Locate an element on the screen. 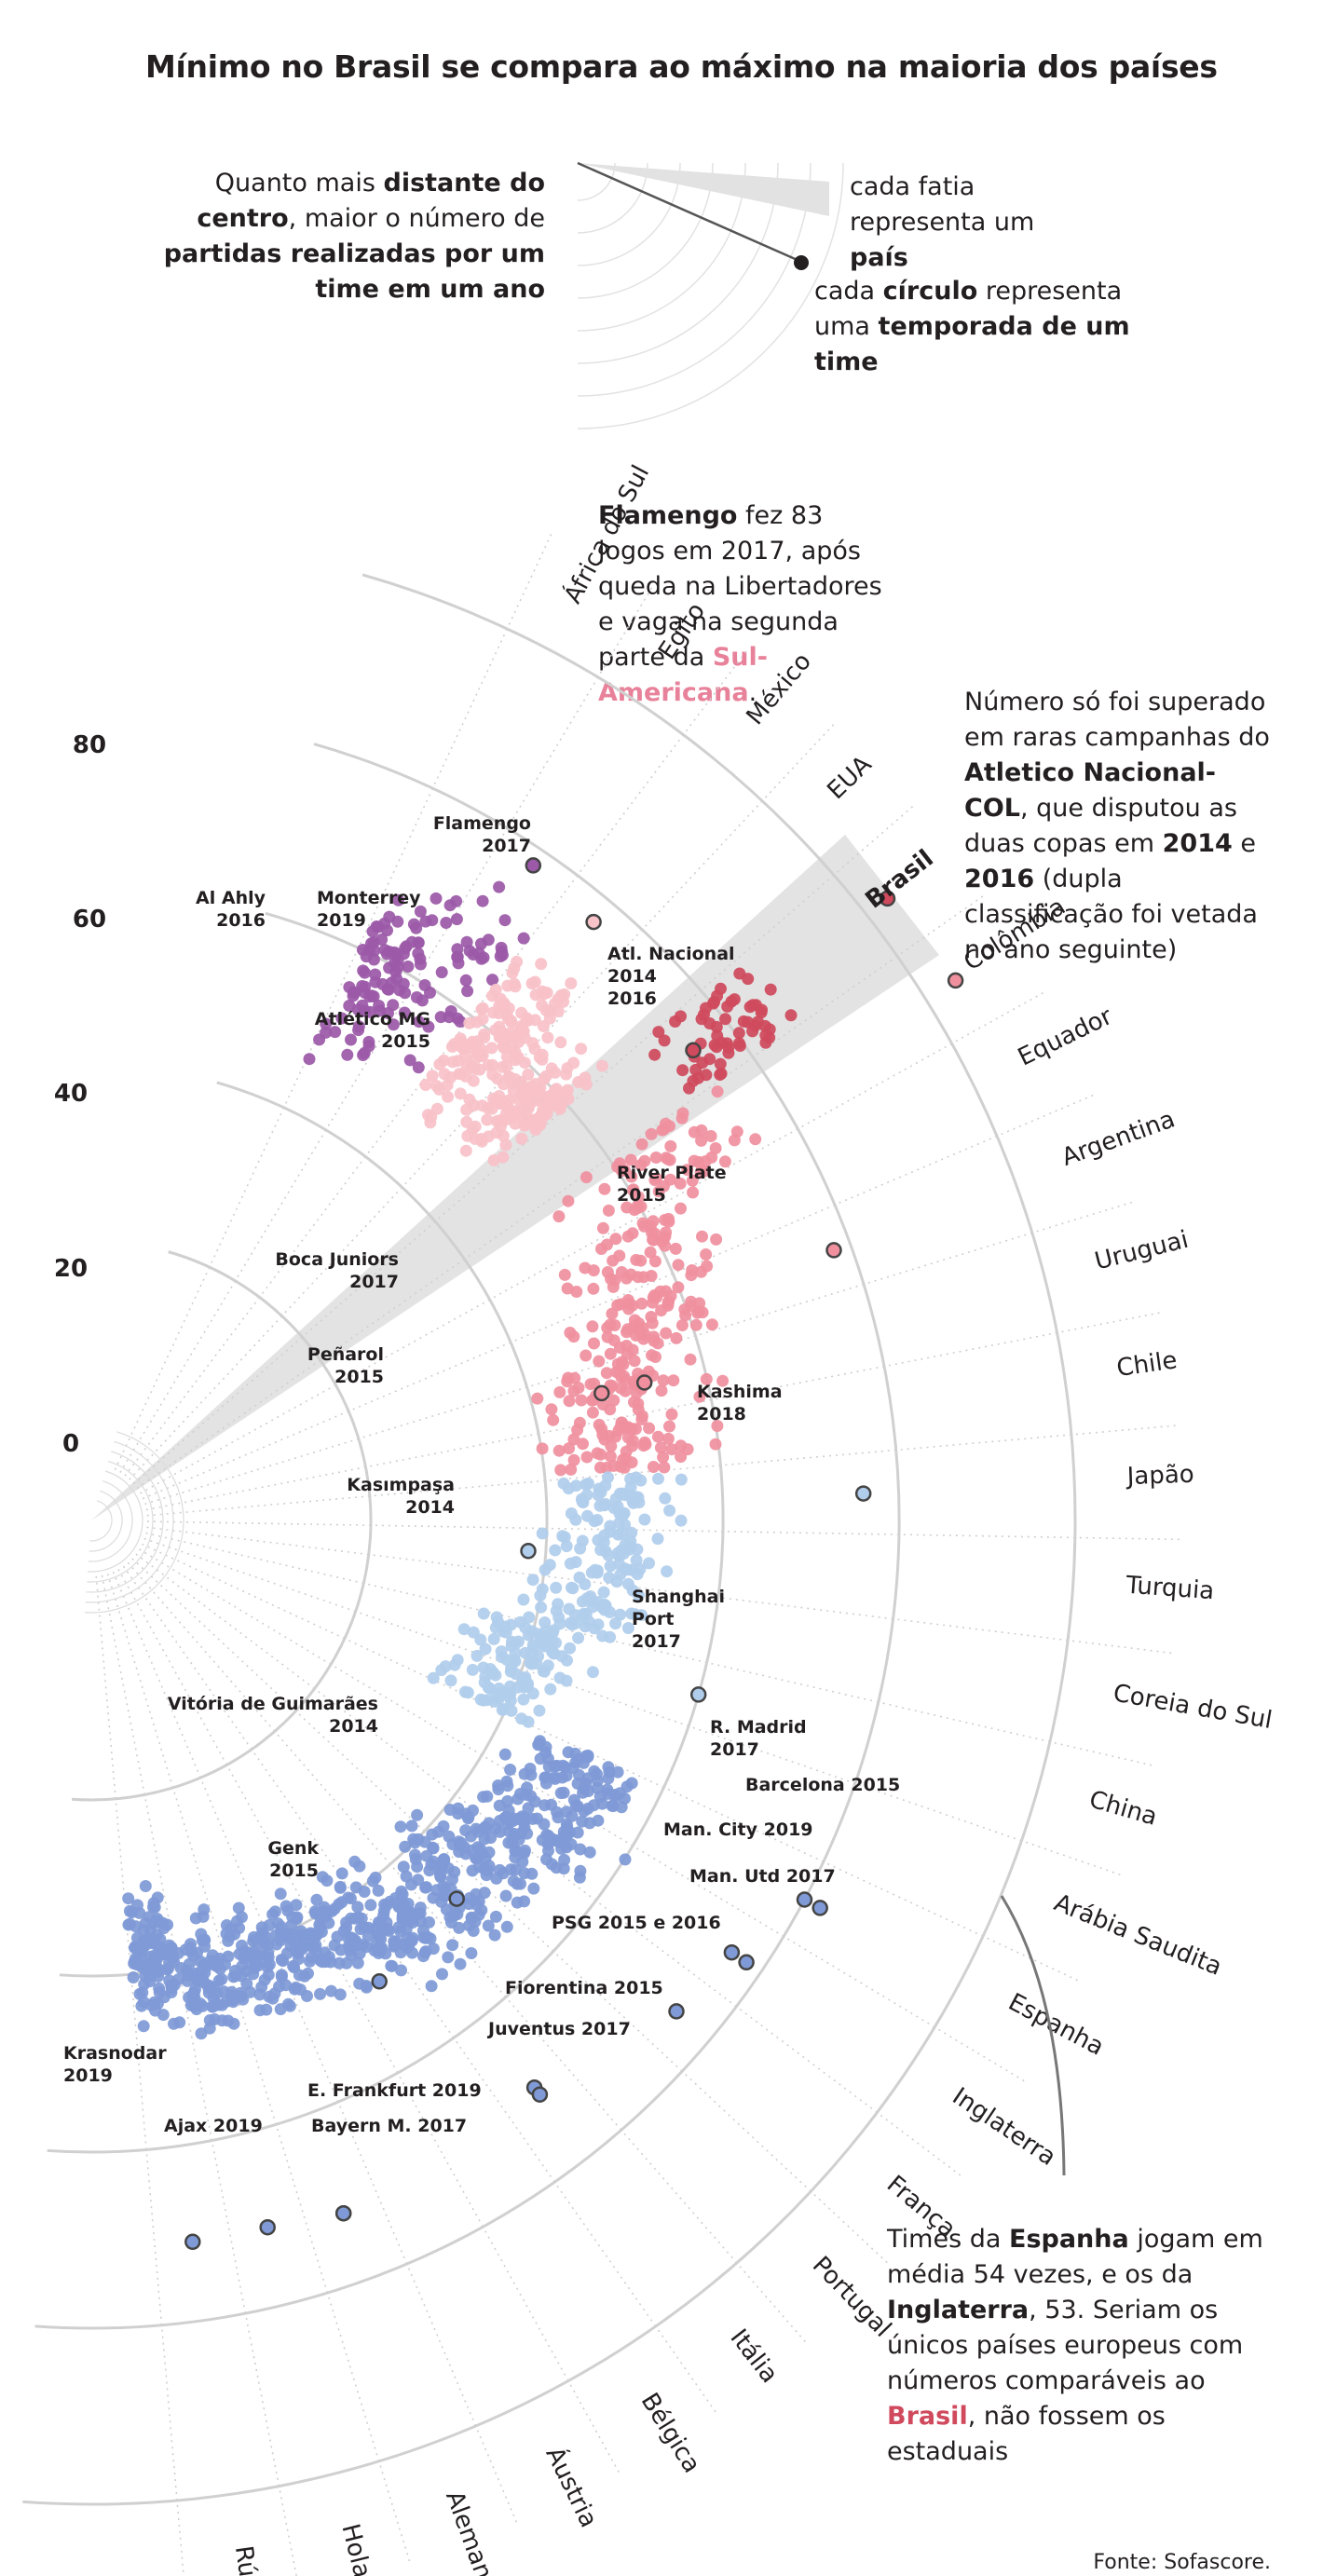  highlight-label: Kashima 2018 is located at coordinates (740, 1403).